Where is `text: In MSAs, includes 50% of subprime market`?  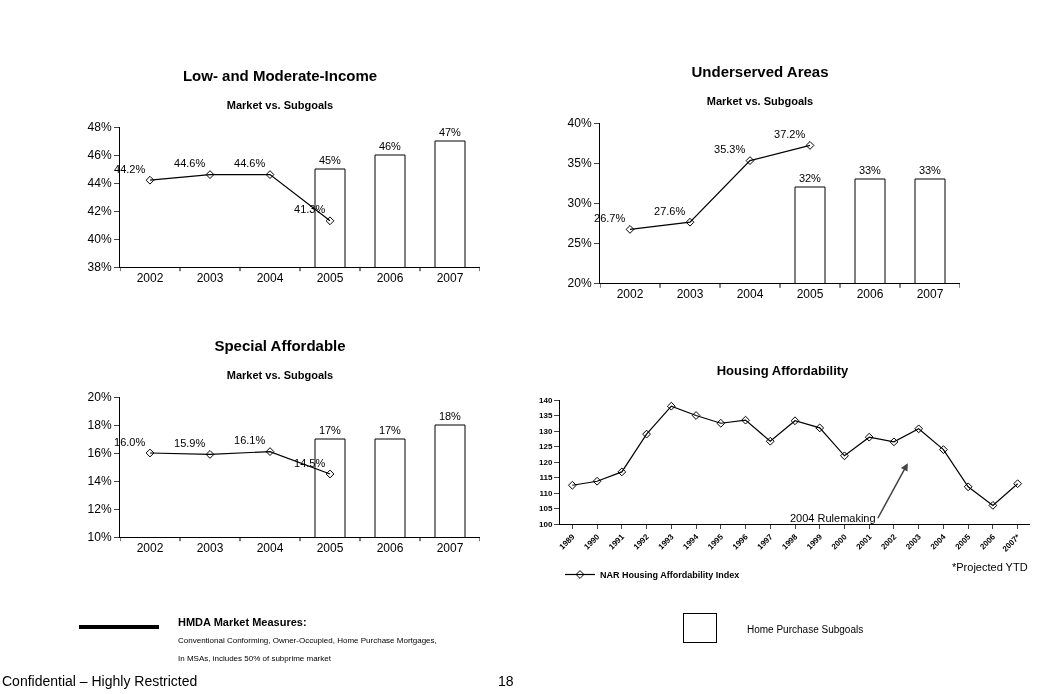 text: In MSAs, includes 50% of subprime market is located at coordinates (254, 658).